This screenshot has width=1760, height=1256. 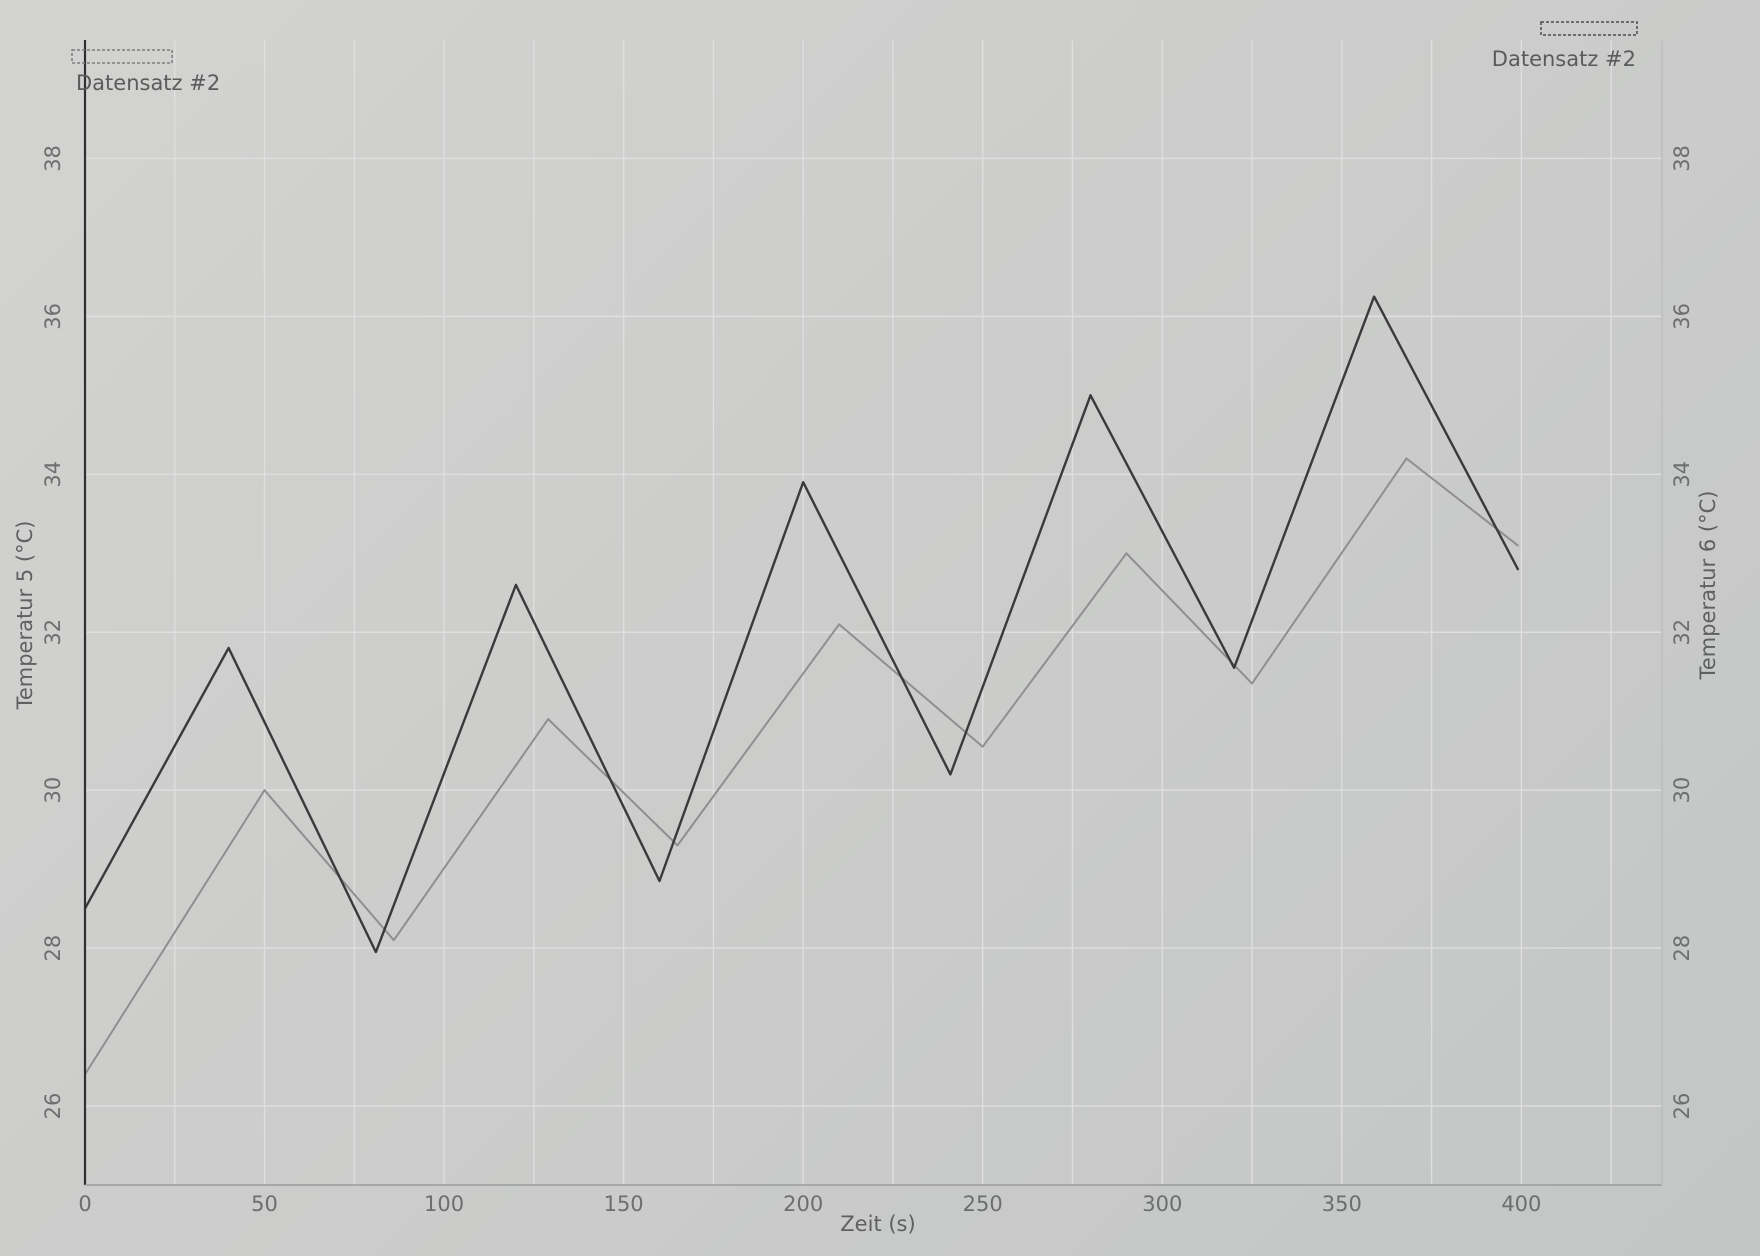 What do you see at coordinates (53, 632) in the screenshot?
I see `y-tick-label-left: 32` at bounding box center [53, 632].